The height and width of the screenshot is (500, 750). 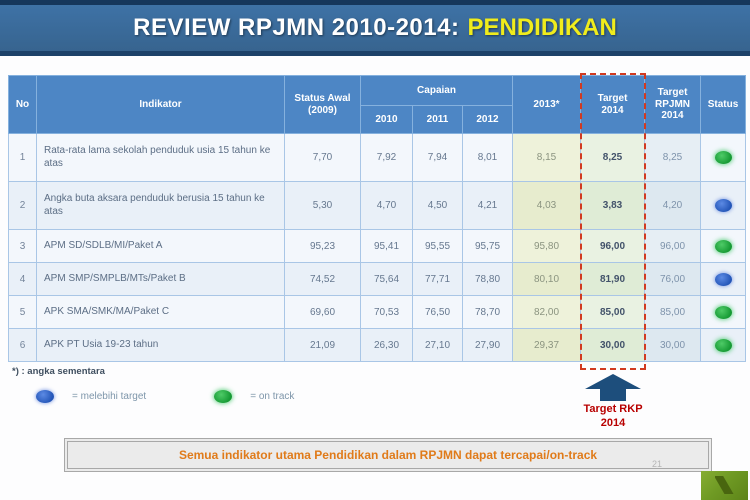 I want to click on target-rpjmn-value: 30,00, so click(x=672, y=345).